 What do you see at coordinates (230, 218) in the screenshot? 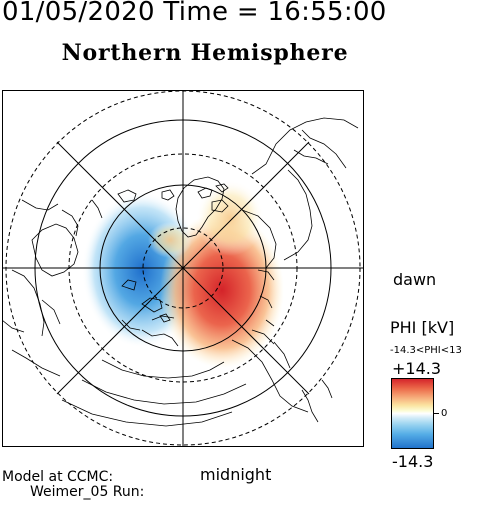
I see `dawn-cell-upper-lobe` at bounding box center [230, 218].